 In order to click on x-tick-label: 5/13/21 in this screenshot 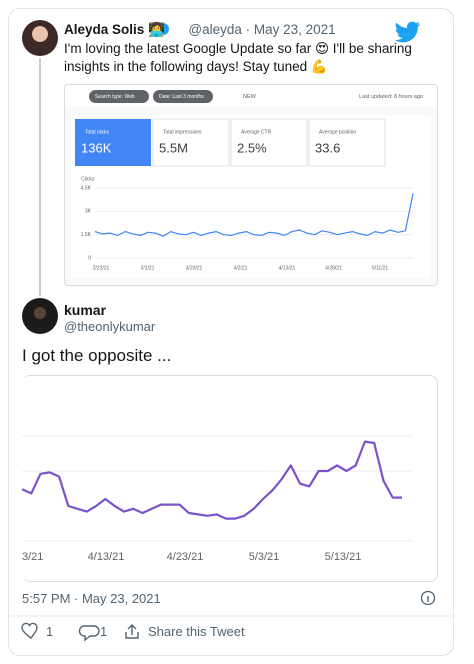, I will do `click(343, 557)`.